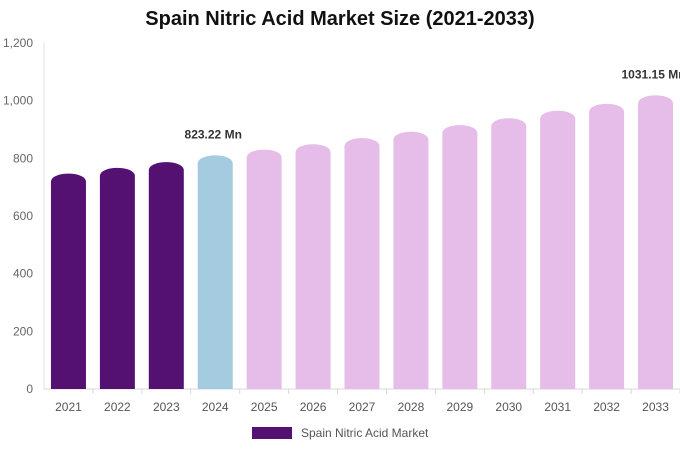 The width and height of the screenshot is (680, 450). I want to click on bar-2025, so click(264, 269).